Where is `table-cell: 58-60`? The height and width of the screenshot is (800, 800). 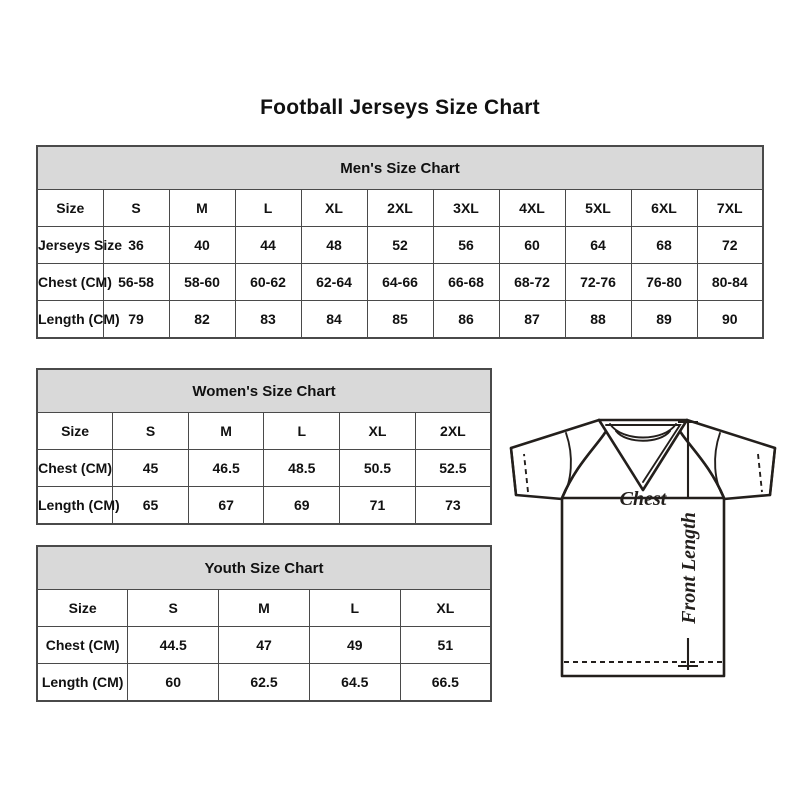
table-cell: 58-60 is located at coordinates (202, 282).